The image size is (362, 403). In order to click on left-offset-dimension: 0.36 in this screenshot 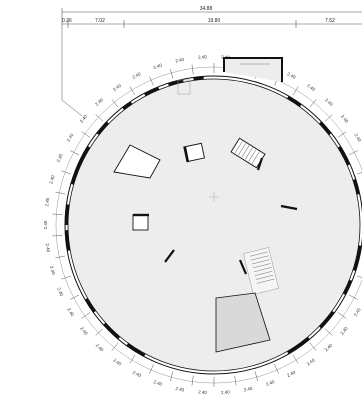, I will do `click(67, 21)`.